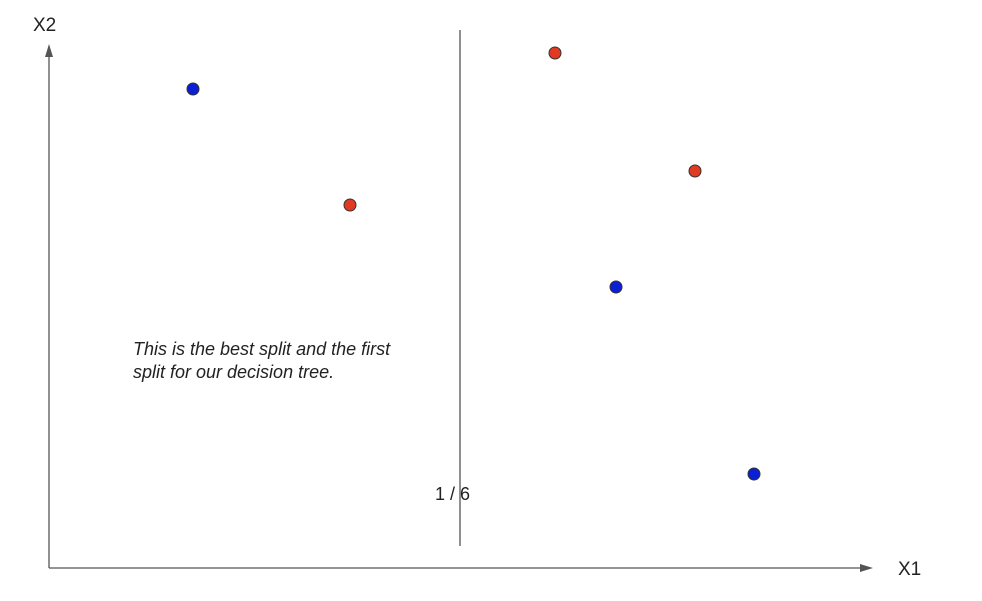 The image size is (982, 601). What do you see at coordinates (910, 569) in the screenshot?
I see `x-axis-label: X1` at bounding box center [910, 569].